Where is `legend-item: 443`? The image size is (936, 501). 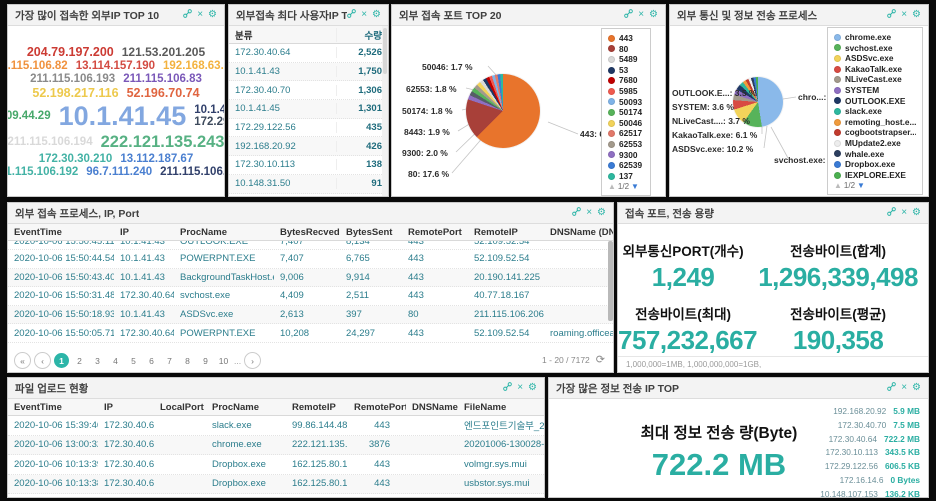 legend-item: 443 is located at coordinates (626, 38).